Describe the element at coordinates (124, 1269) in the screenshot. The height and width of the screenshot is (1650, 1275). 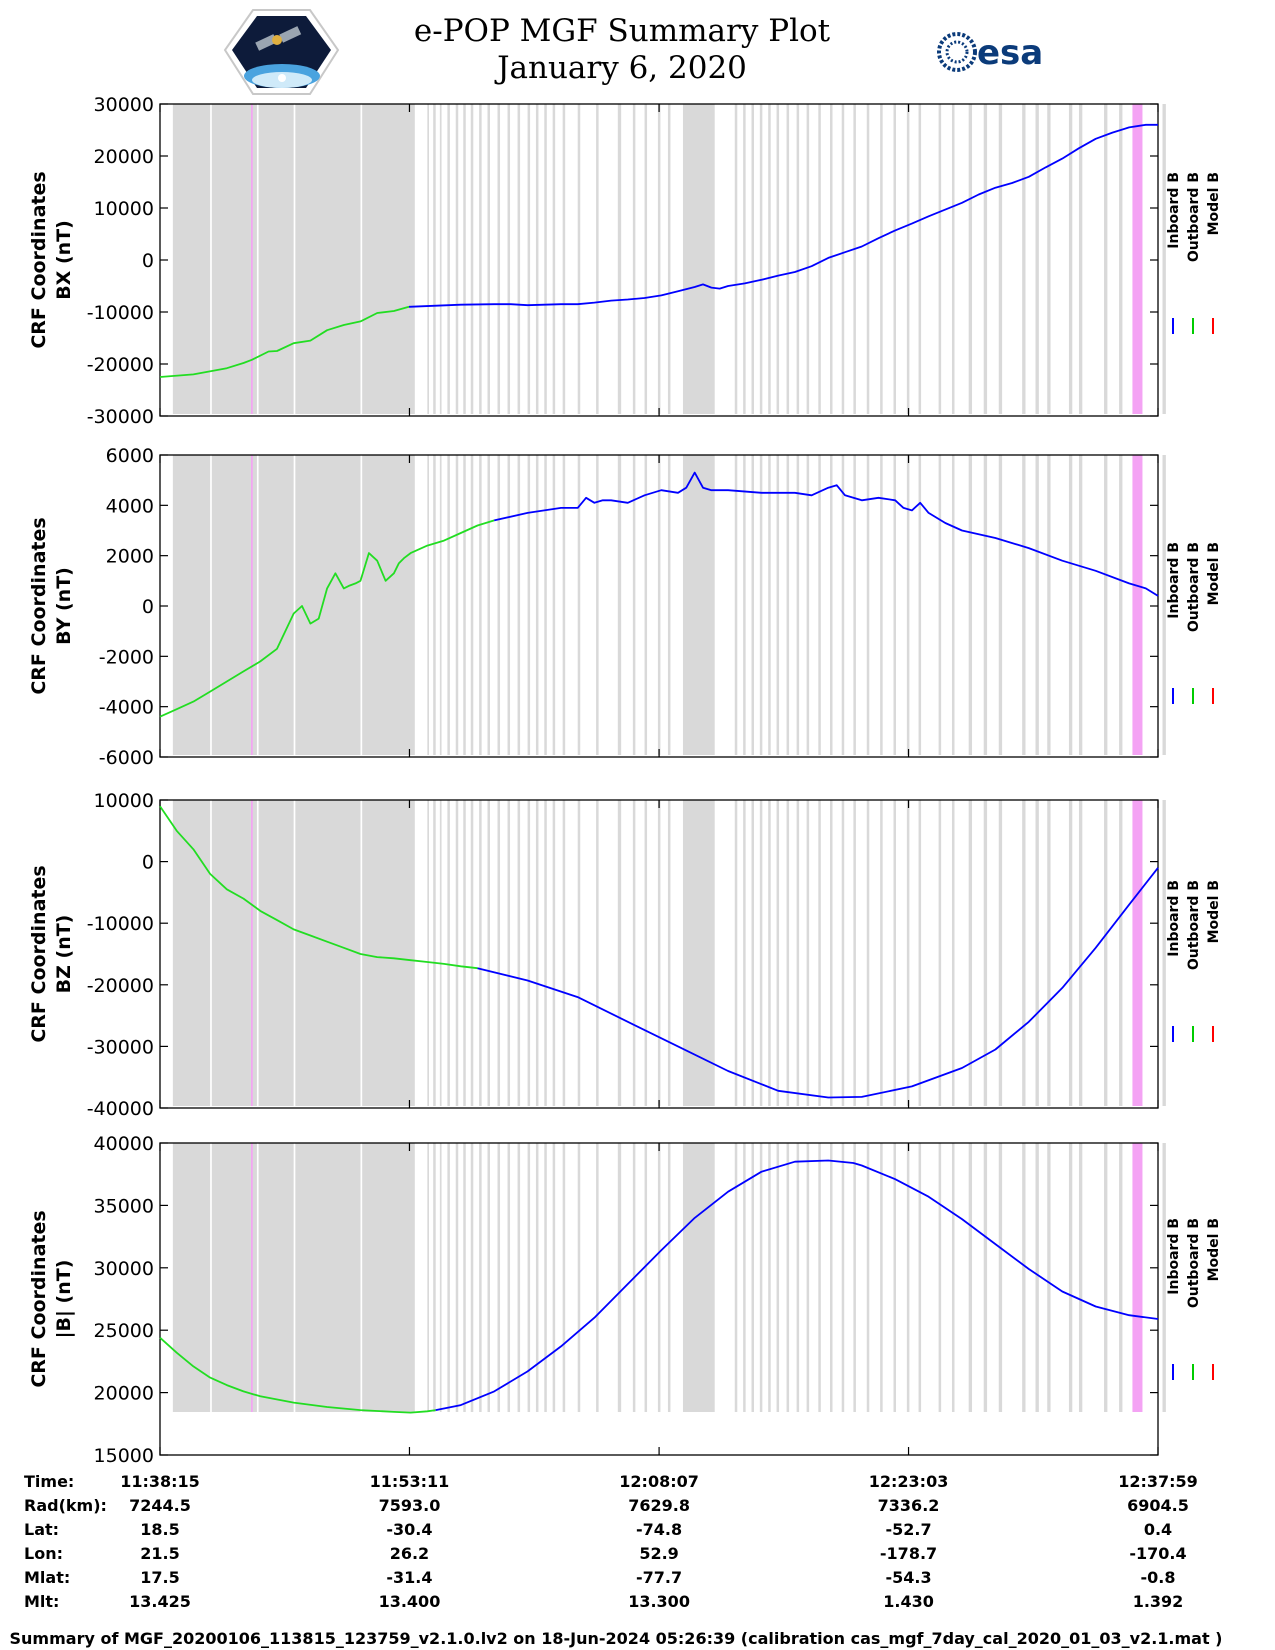
I see `y-tick-label: 30000` at that location.